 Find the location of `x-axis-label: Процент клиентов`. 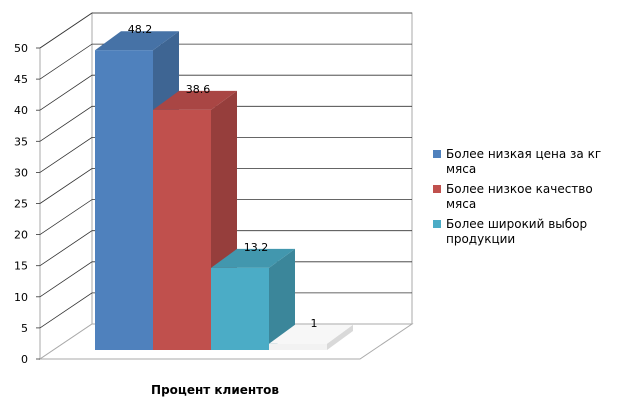

x-axis-label: Процент клиентов is located at coordinates (215, 390).